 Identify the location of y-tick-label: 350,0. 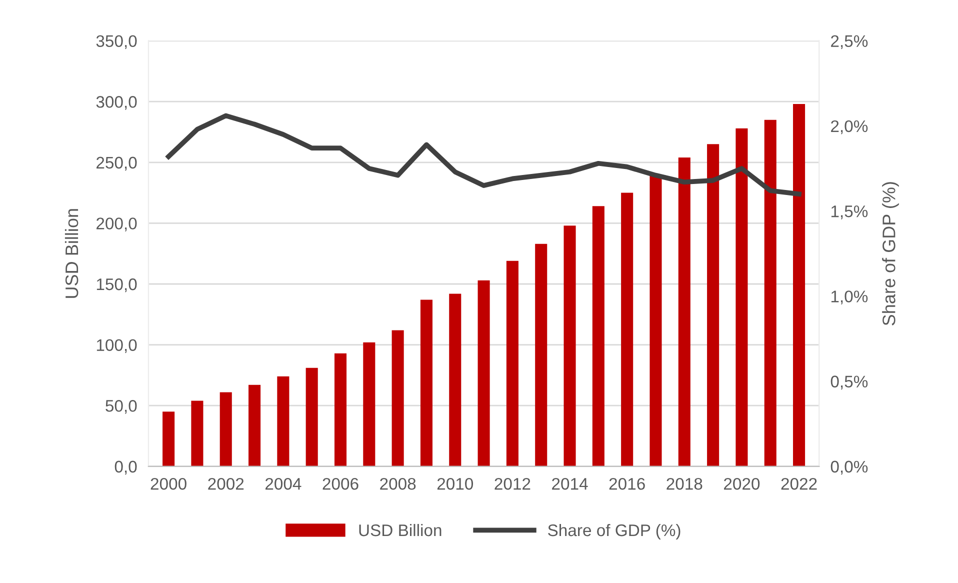
(116, 42).